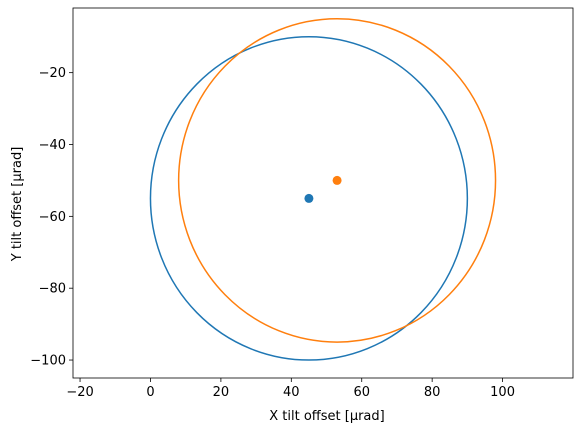 This screenshot has height=432, width=583. I want to click on x-tick-label: 20, so click(221, 392).